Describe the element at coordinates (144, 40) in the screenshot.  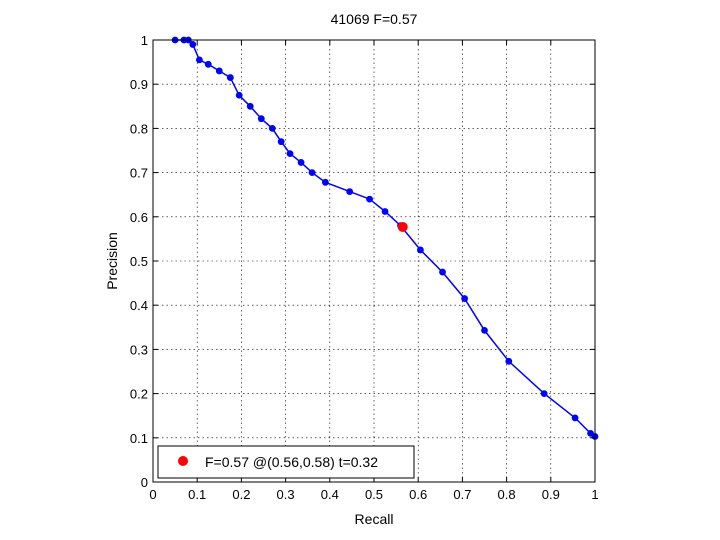
I see `y-tick-label: 1` at that location.